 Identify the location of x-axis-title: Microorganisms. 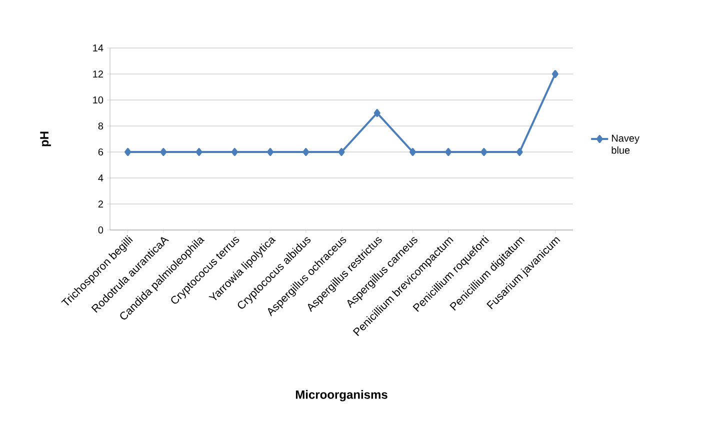
(342, 396).